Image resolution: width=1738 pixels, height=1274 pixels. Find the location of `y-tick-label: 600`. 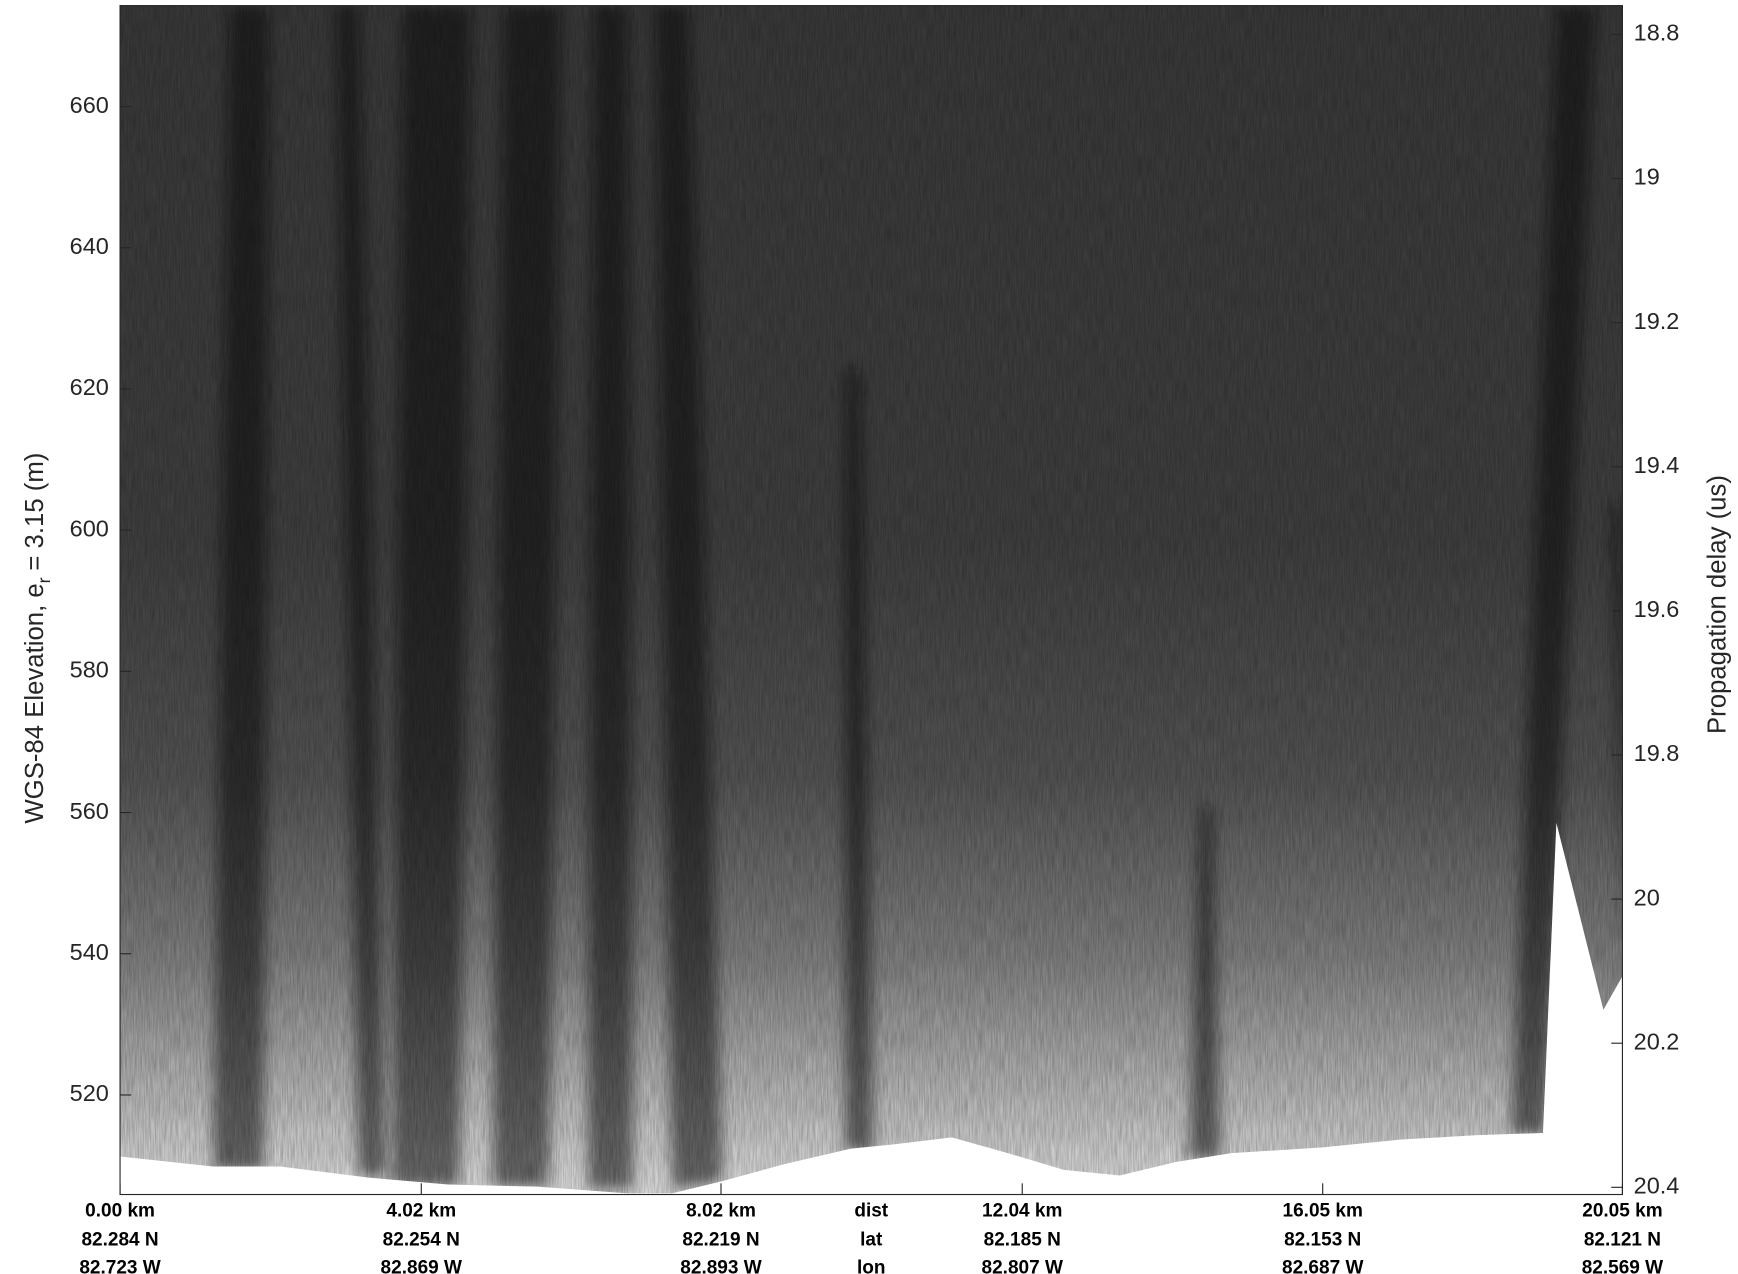

y-tick-label: 600 is located at coordinates (89, 528).